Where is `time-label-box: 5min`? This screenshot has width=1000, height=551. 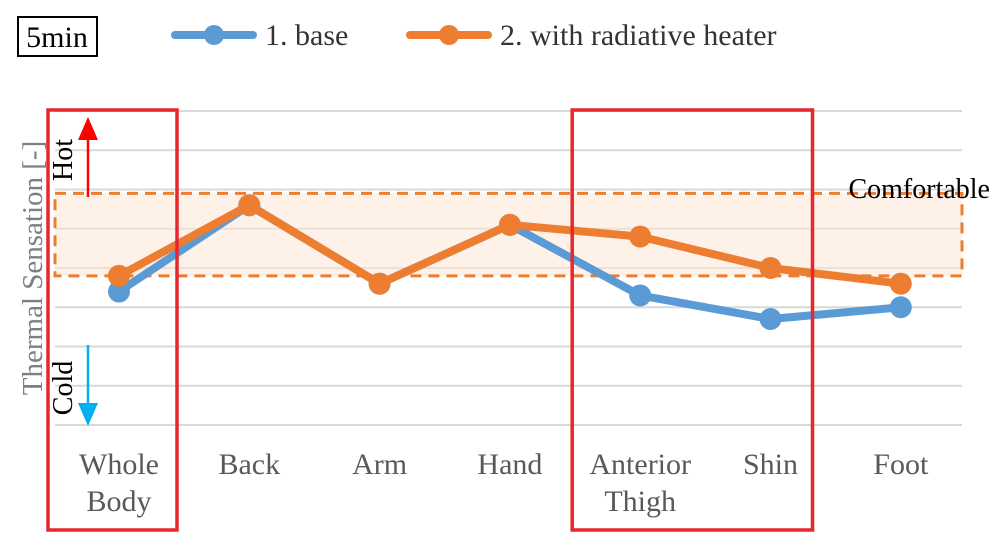 time-label-box: 5min is located at coordinates (57, 36).